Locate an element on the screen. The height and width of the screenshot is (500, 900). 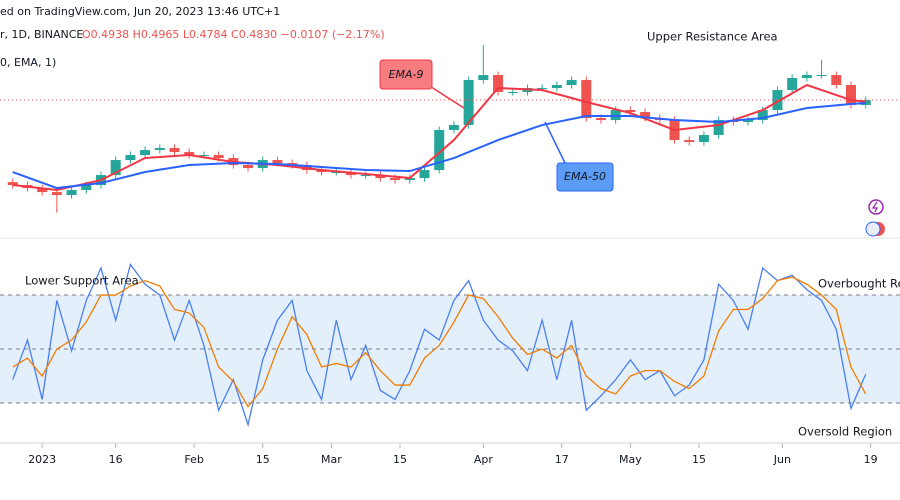
header-symbol: r, 1D, BINANCE is located at coordinates (41, 34).